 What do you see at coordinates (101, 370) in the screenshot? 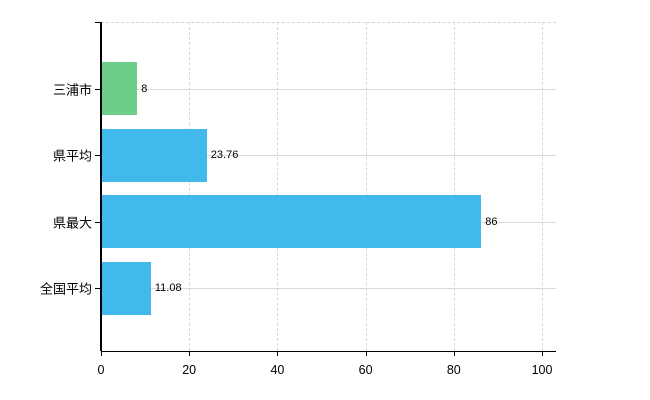
I see `x-tick-label: 0` at bounding box center [101, 370].